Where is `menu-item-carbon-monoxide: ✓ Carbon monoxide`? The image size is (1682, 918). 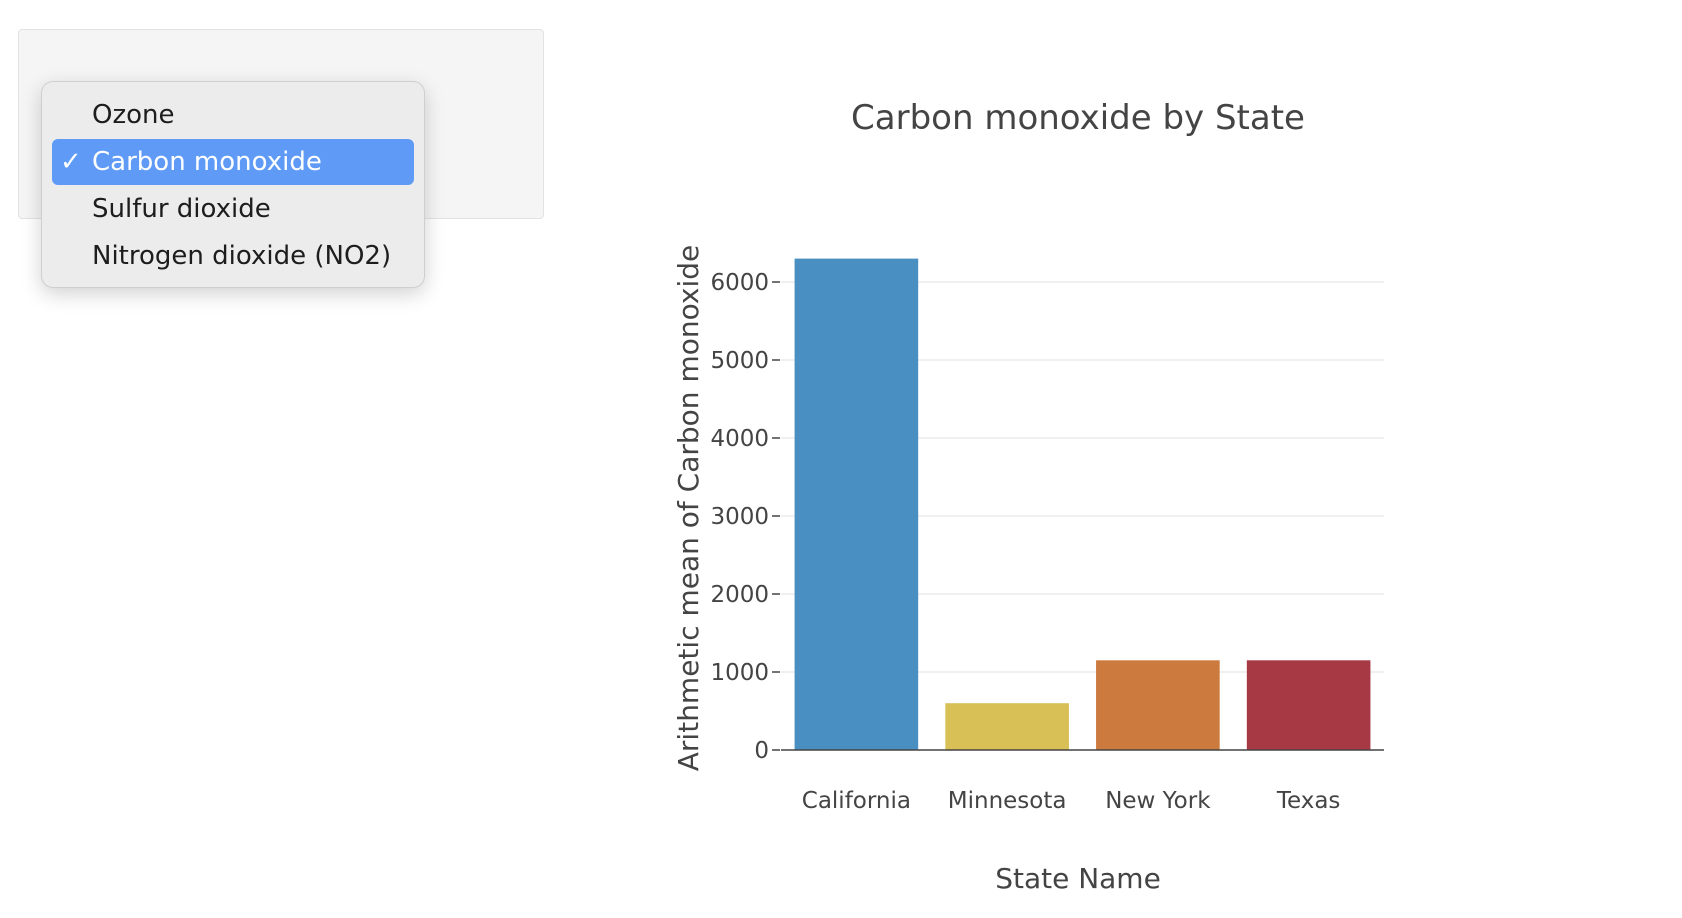 menu-item-carbon-monoxide: ✓ Carbon monoxide is located at coordinates (233, 162).